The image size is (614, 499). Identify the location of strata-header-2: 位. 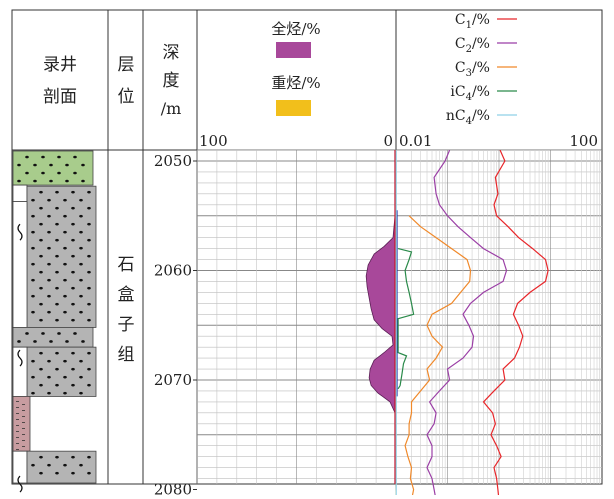
(126, 97).